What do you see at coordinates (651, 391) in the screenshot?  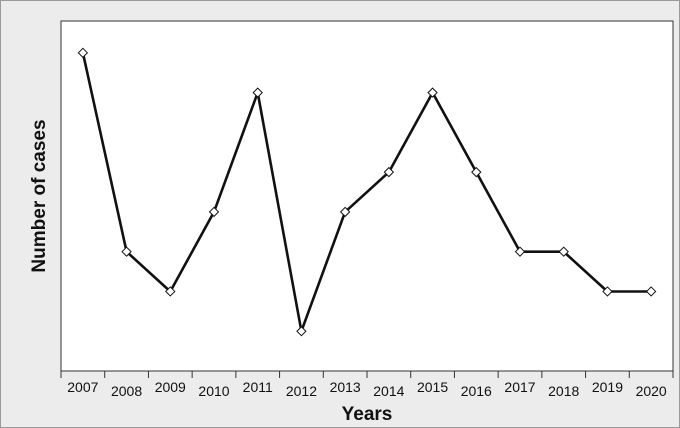 I see `x-tick-label: 2020` at bounding box center [651, 391].